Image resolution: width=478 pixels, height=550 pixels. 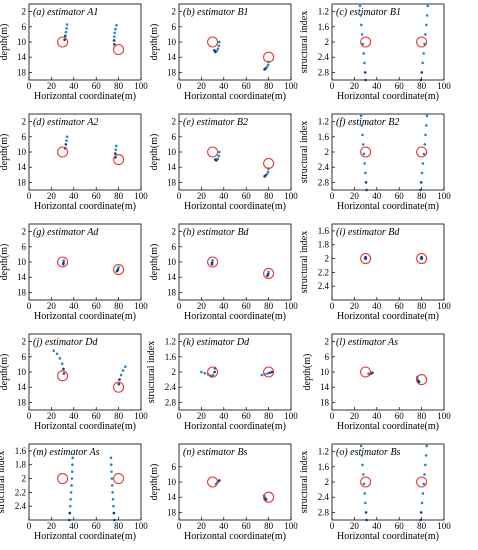 I want to click on y-tick-label: 18, so click(x=22, y=72).